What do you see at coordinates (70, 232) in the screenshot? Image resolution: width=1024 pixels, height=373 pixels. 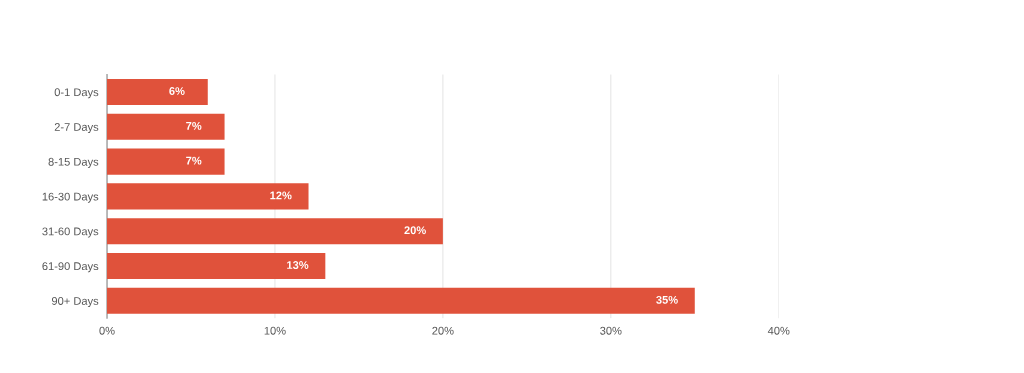 I see `y-tick-label: 31-60 Days` at bounding box center [70, 232].